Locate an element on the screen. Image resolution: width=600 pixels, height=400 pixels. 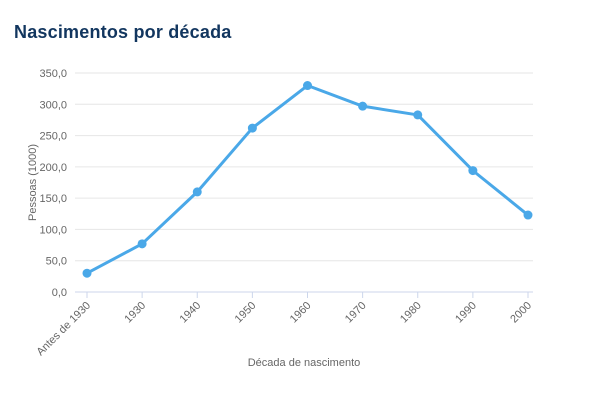
x-axis-tick-label: 1980 is located at coordinates (411, 313).